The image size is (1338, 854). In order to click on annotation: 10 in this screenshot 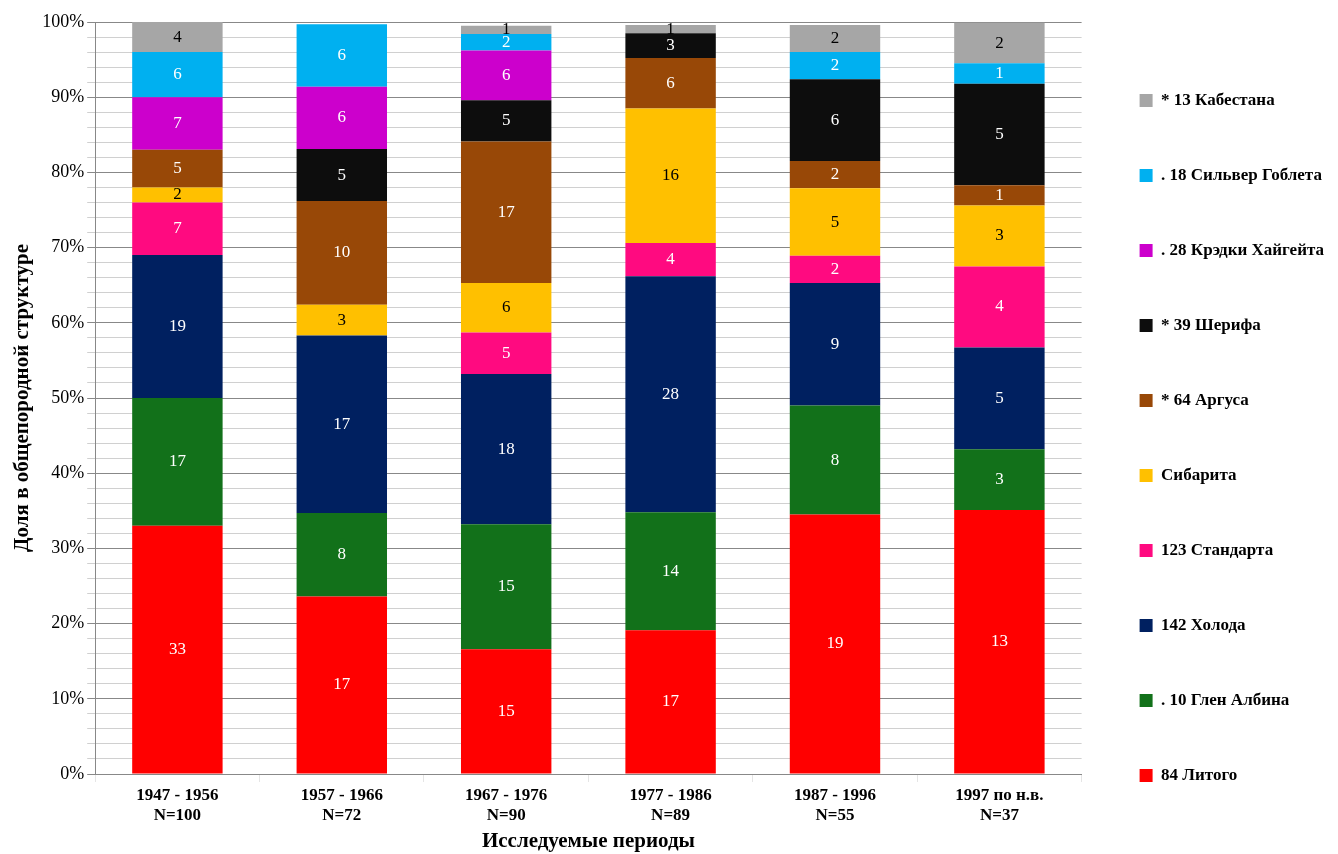, I will do `click(342, 252)`.